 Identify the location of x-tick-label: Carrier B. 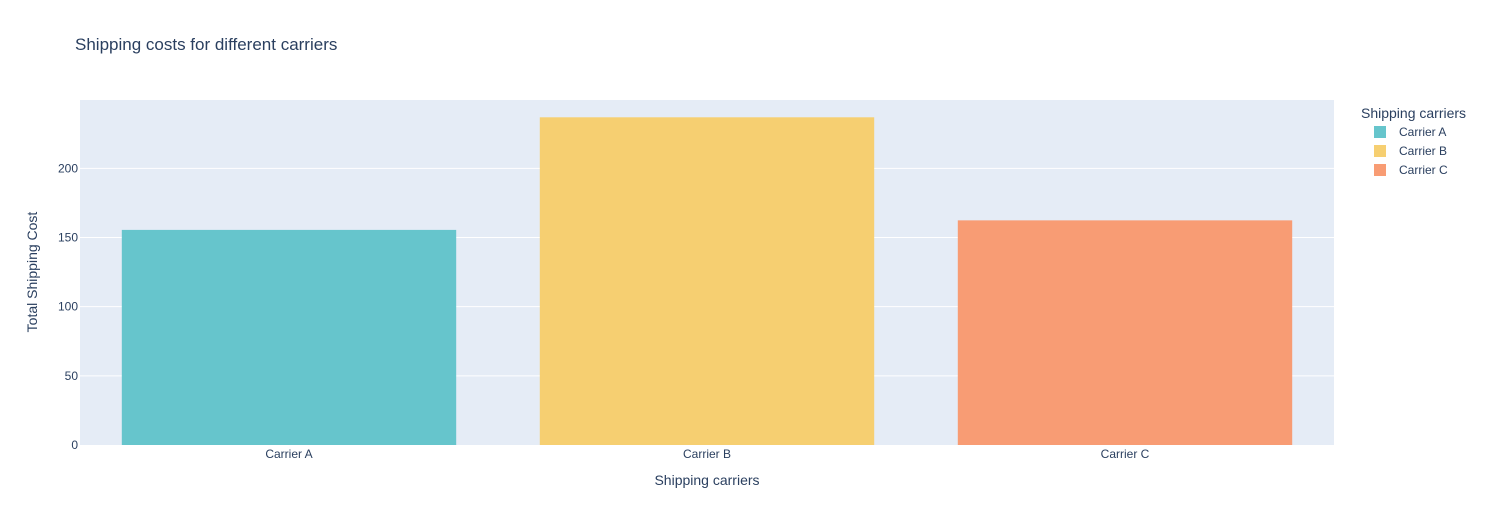
(707, 454).